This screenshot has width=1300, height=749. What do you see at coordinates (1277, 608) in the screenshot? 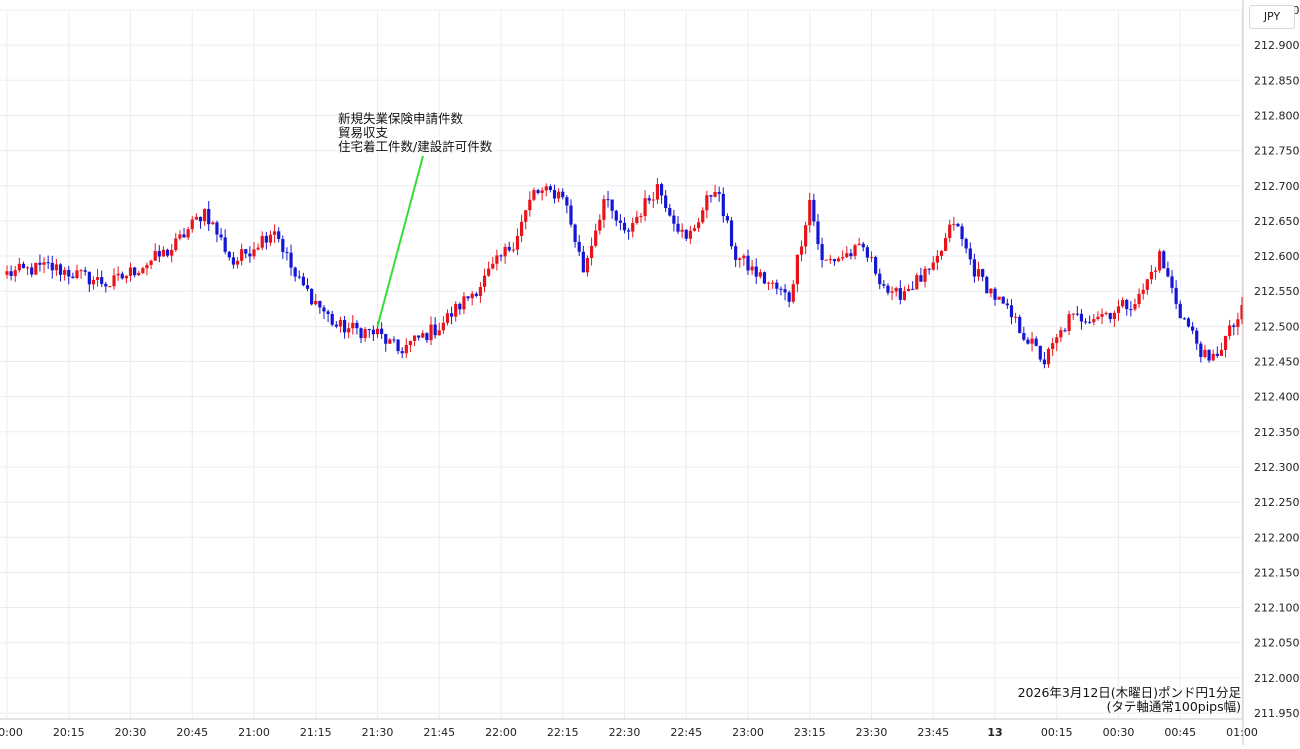
I see `y-tick-label: 212.100` at bounding box center [1277, 608].